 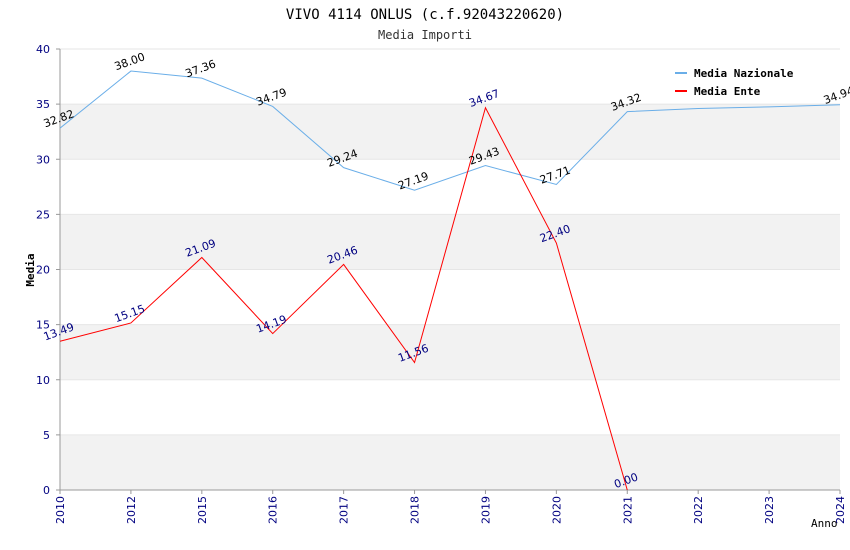 I want to click on y-tick-label: 10, so click(x=43, y=380).